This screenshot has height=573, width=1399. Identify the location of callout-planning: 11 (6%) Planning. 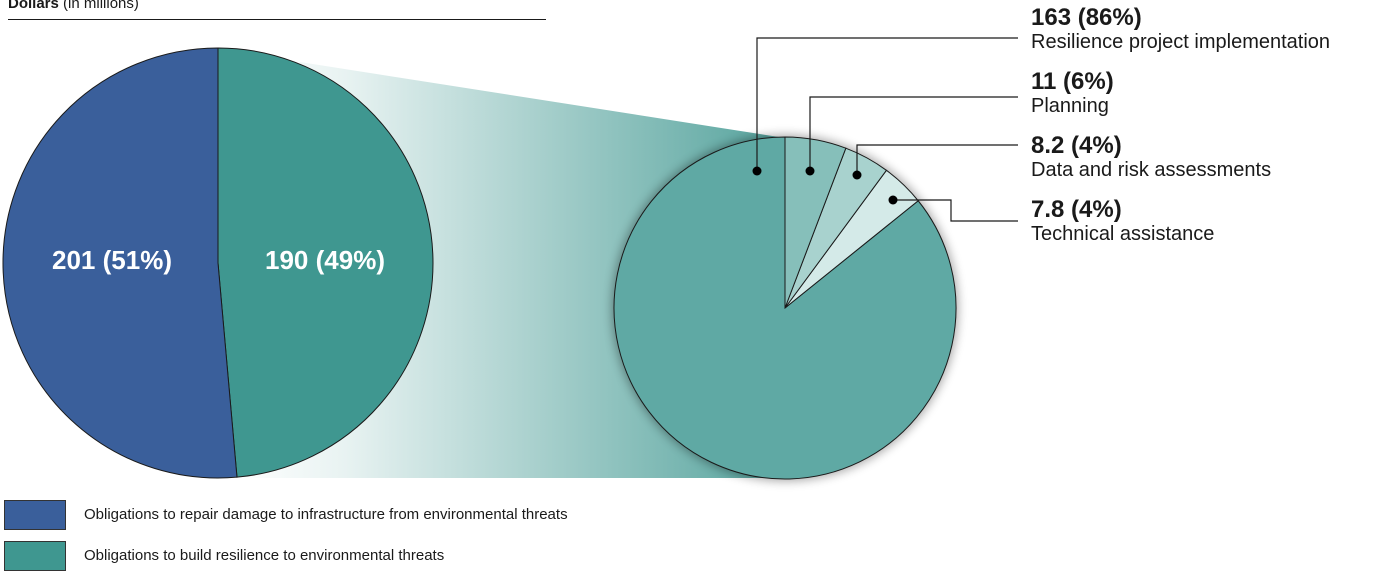
(1072, 93).